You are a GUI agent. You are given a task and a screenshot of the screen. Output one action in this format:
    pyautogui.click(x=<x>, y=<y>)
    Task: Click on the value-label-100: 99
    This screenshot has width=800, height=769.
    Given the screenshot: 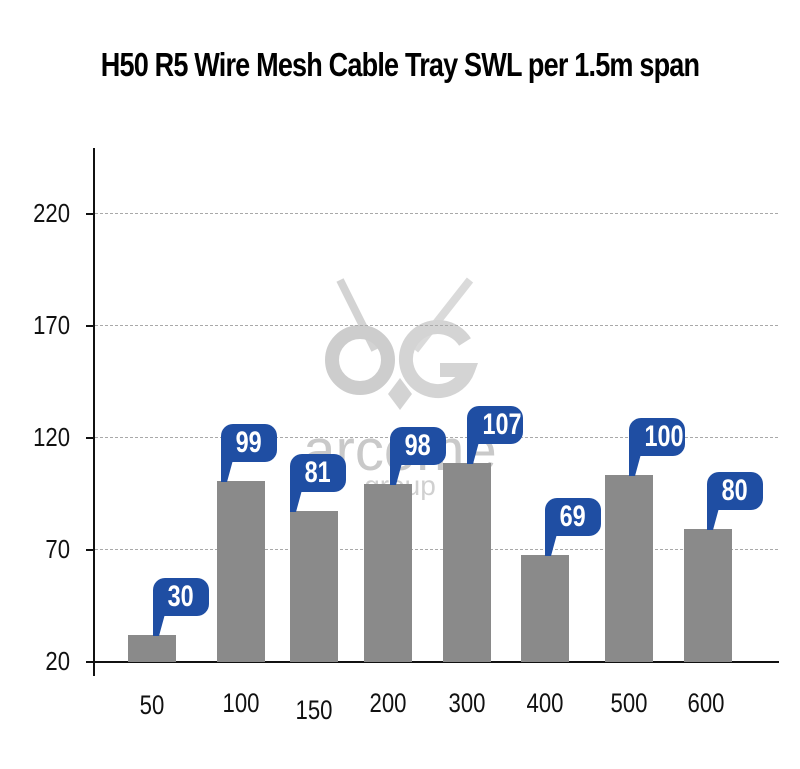 What is the action you would take?
    pyautogui.click(x=249, y=453)
    